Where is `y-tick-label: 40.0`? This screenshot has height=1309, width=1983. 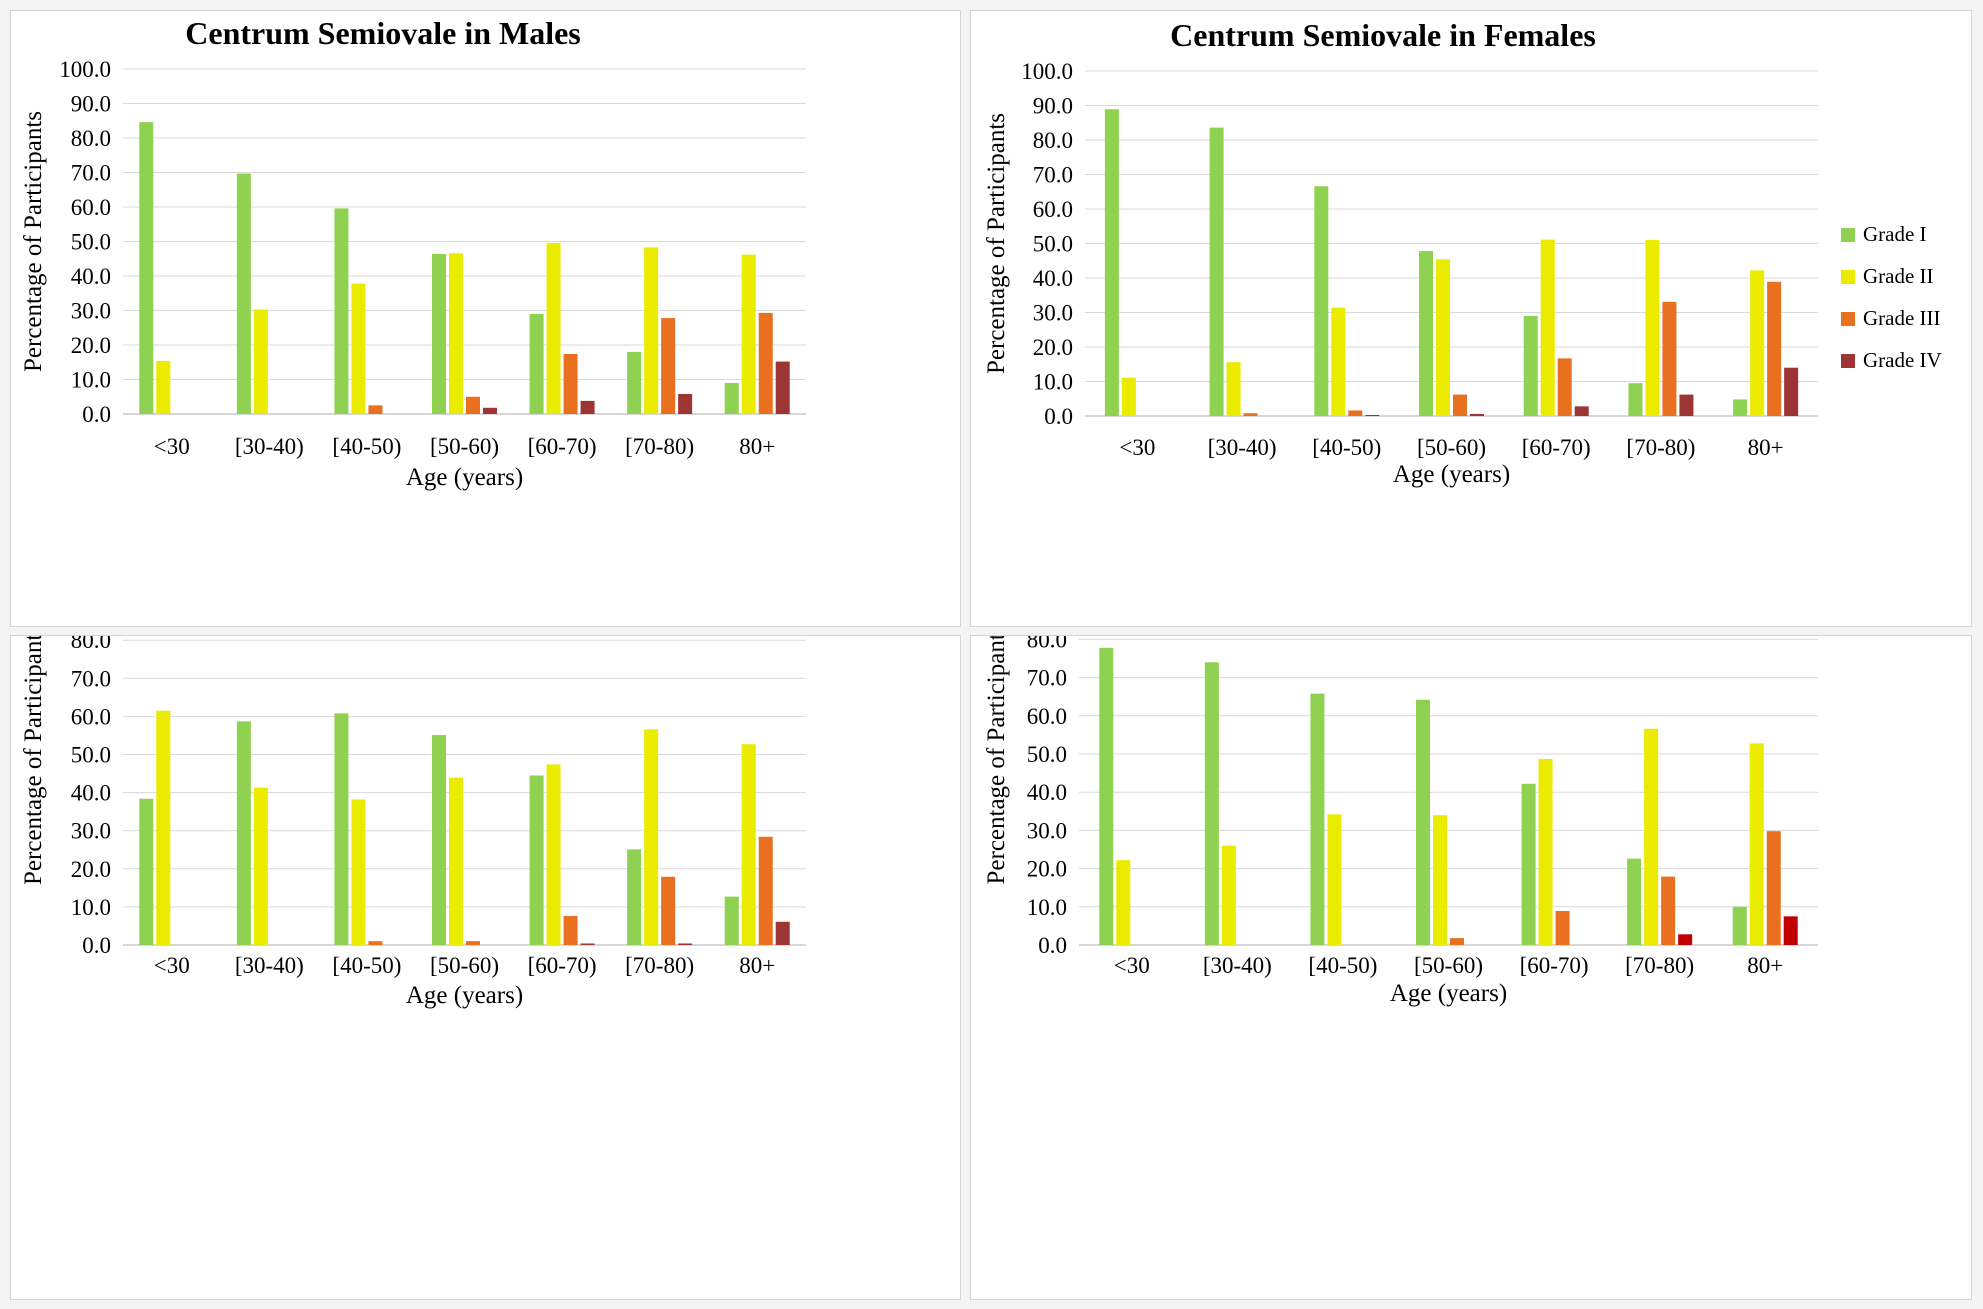
y-tick-label: 40.0 is located at coordinates (91, 793).